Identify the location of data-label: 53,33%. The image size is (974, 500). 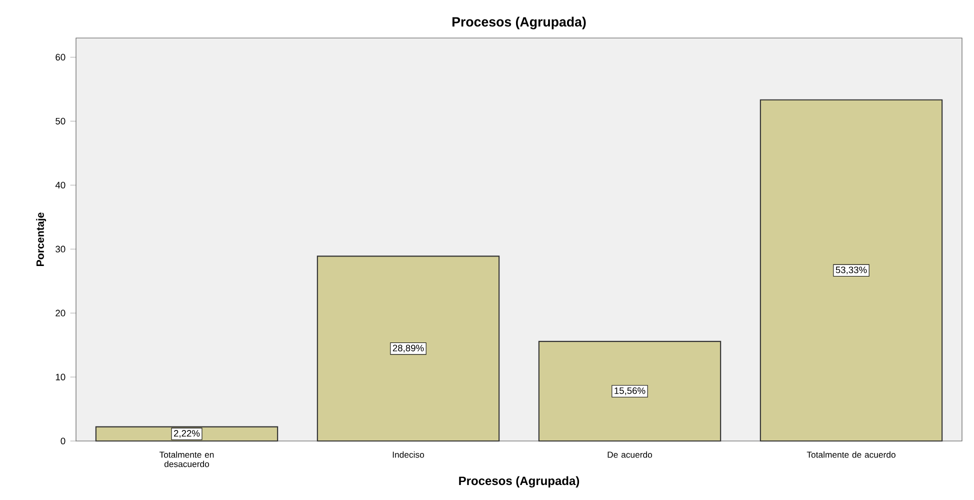
(851, 270).